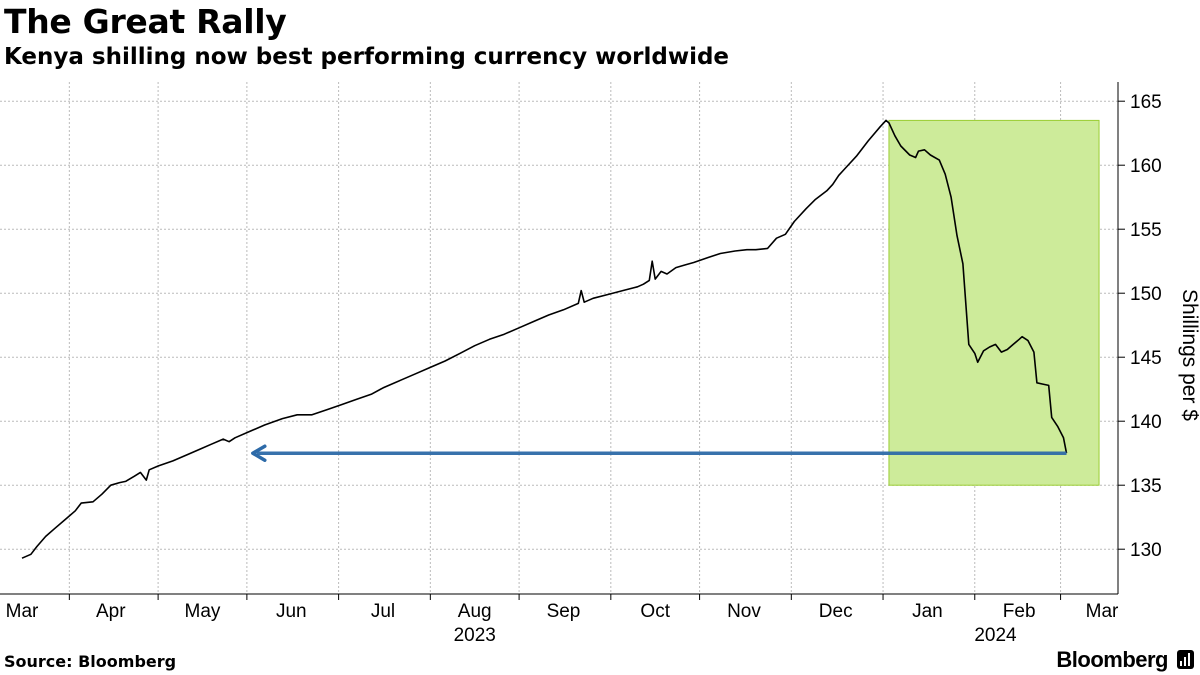  Describe the element at coordinates (659, 453) in the screenshot. I see `arrow-layer` at that location.